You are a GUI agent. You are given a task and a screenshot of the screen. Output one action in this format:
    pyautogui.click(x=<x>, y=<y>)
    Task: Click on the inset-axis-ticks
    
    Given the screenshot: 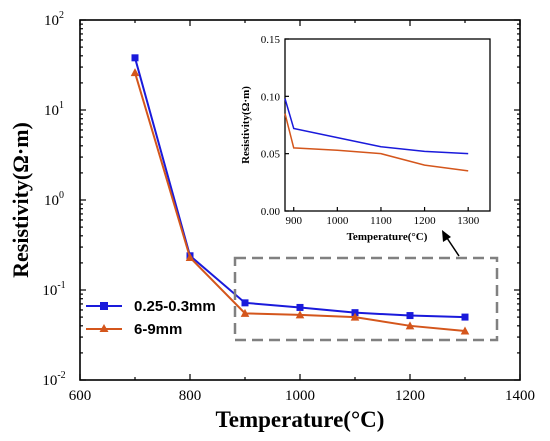 What is the action you would take?
    pyautogui.click(x=377, y=125)
    